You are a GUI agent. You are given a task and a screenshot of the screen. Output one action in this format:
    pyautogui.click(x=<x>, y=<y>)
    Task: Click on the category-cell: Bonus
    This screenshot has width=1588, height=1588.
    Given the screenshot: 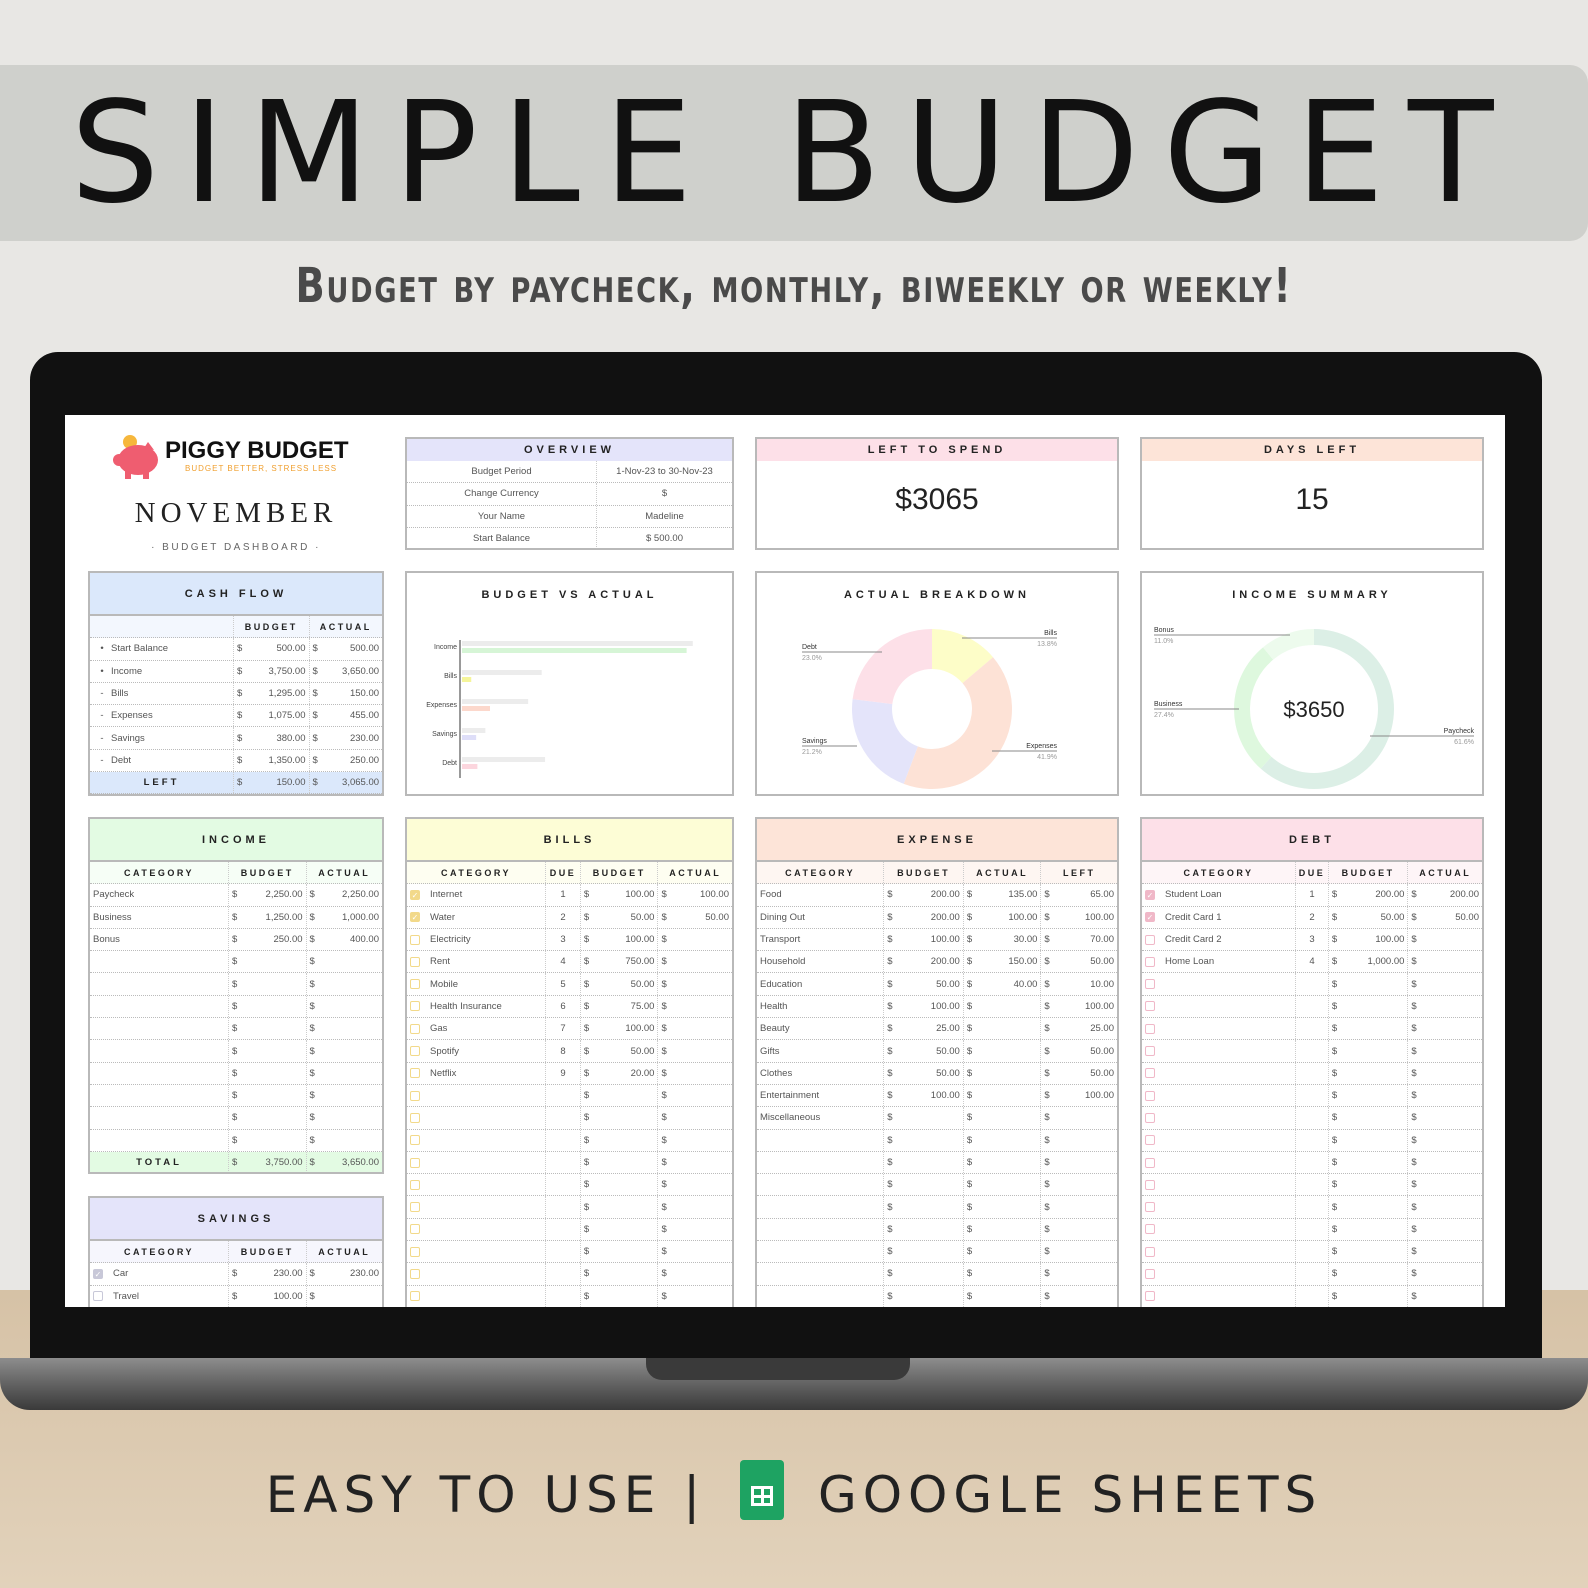 What is the action you would take?
    pyautogui.click(x=160, y=939)
    